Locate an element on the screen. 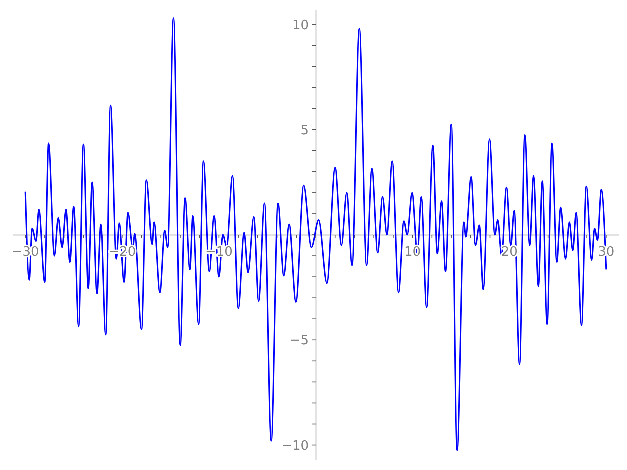 Image resolution: width=627 pixels, height=470 pixels. y-tick-label: −5 is located at coordinates (299, 341).